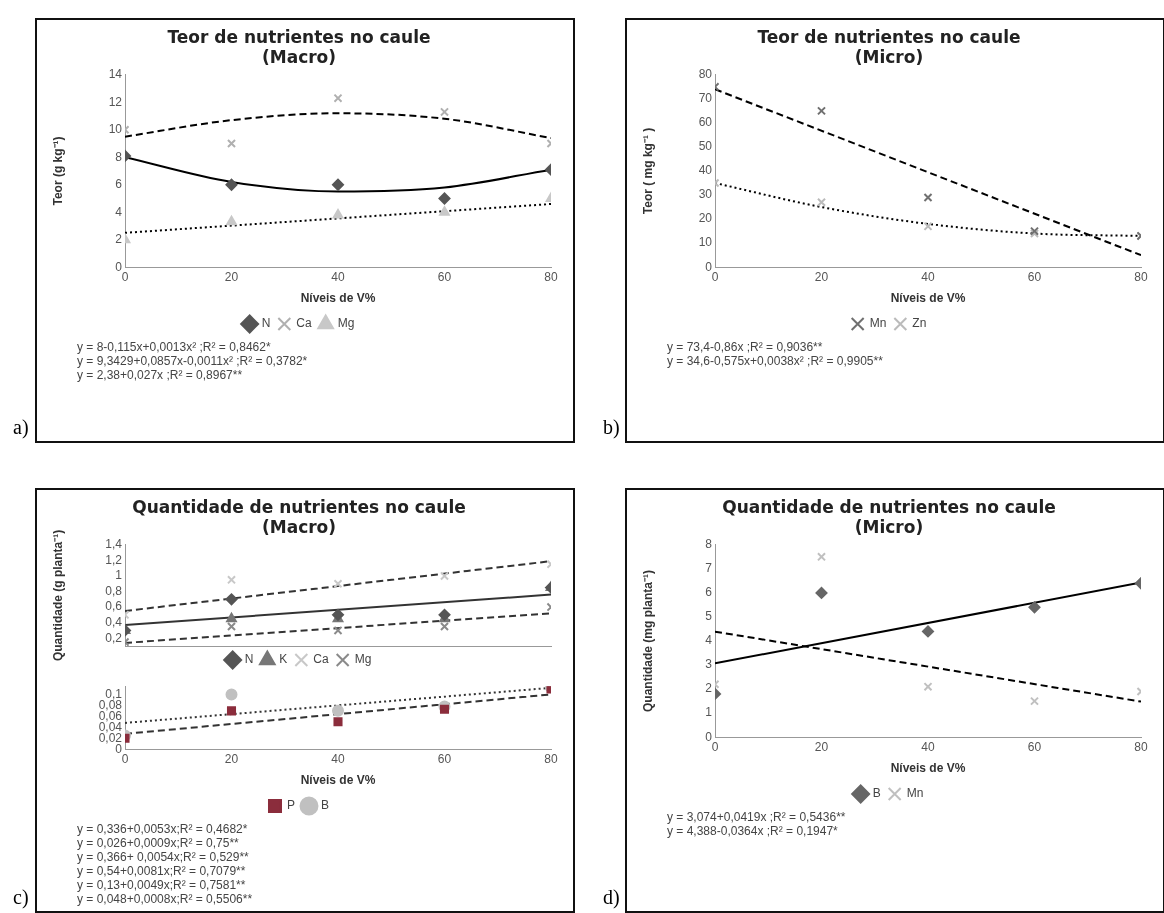 This screenshot has width=1164, height=913. I want to click on y-tick-label: 0,4, so click(114, 621).